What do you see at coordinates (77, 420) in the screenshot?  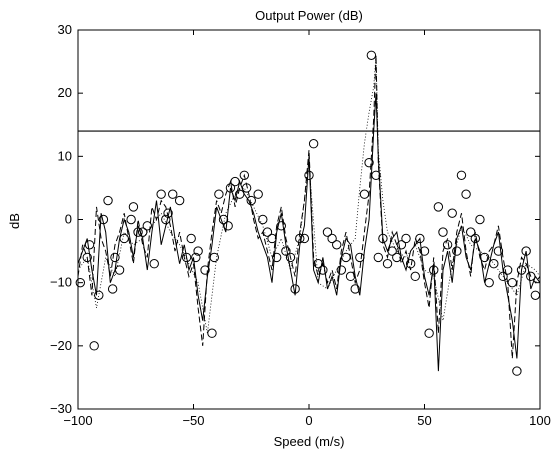 I see `x-tick-label: −100` at bounding box center [77, 420].